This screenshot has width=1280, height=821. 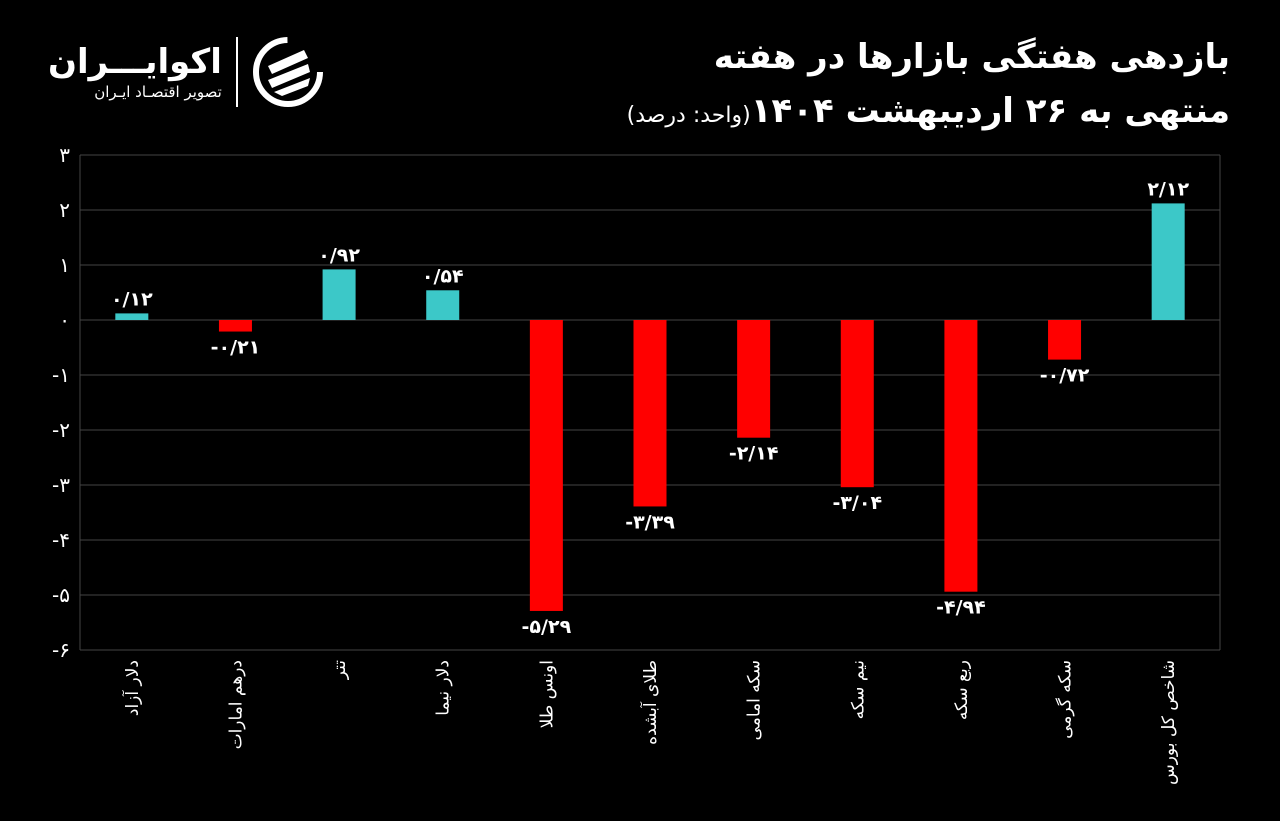 What do you see at coordinates (1168, 189) in the screenshot?
I see `data-label: ۲/۱۲` at bounding box center [1168, 189].